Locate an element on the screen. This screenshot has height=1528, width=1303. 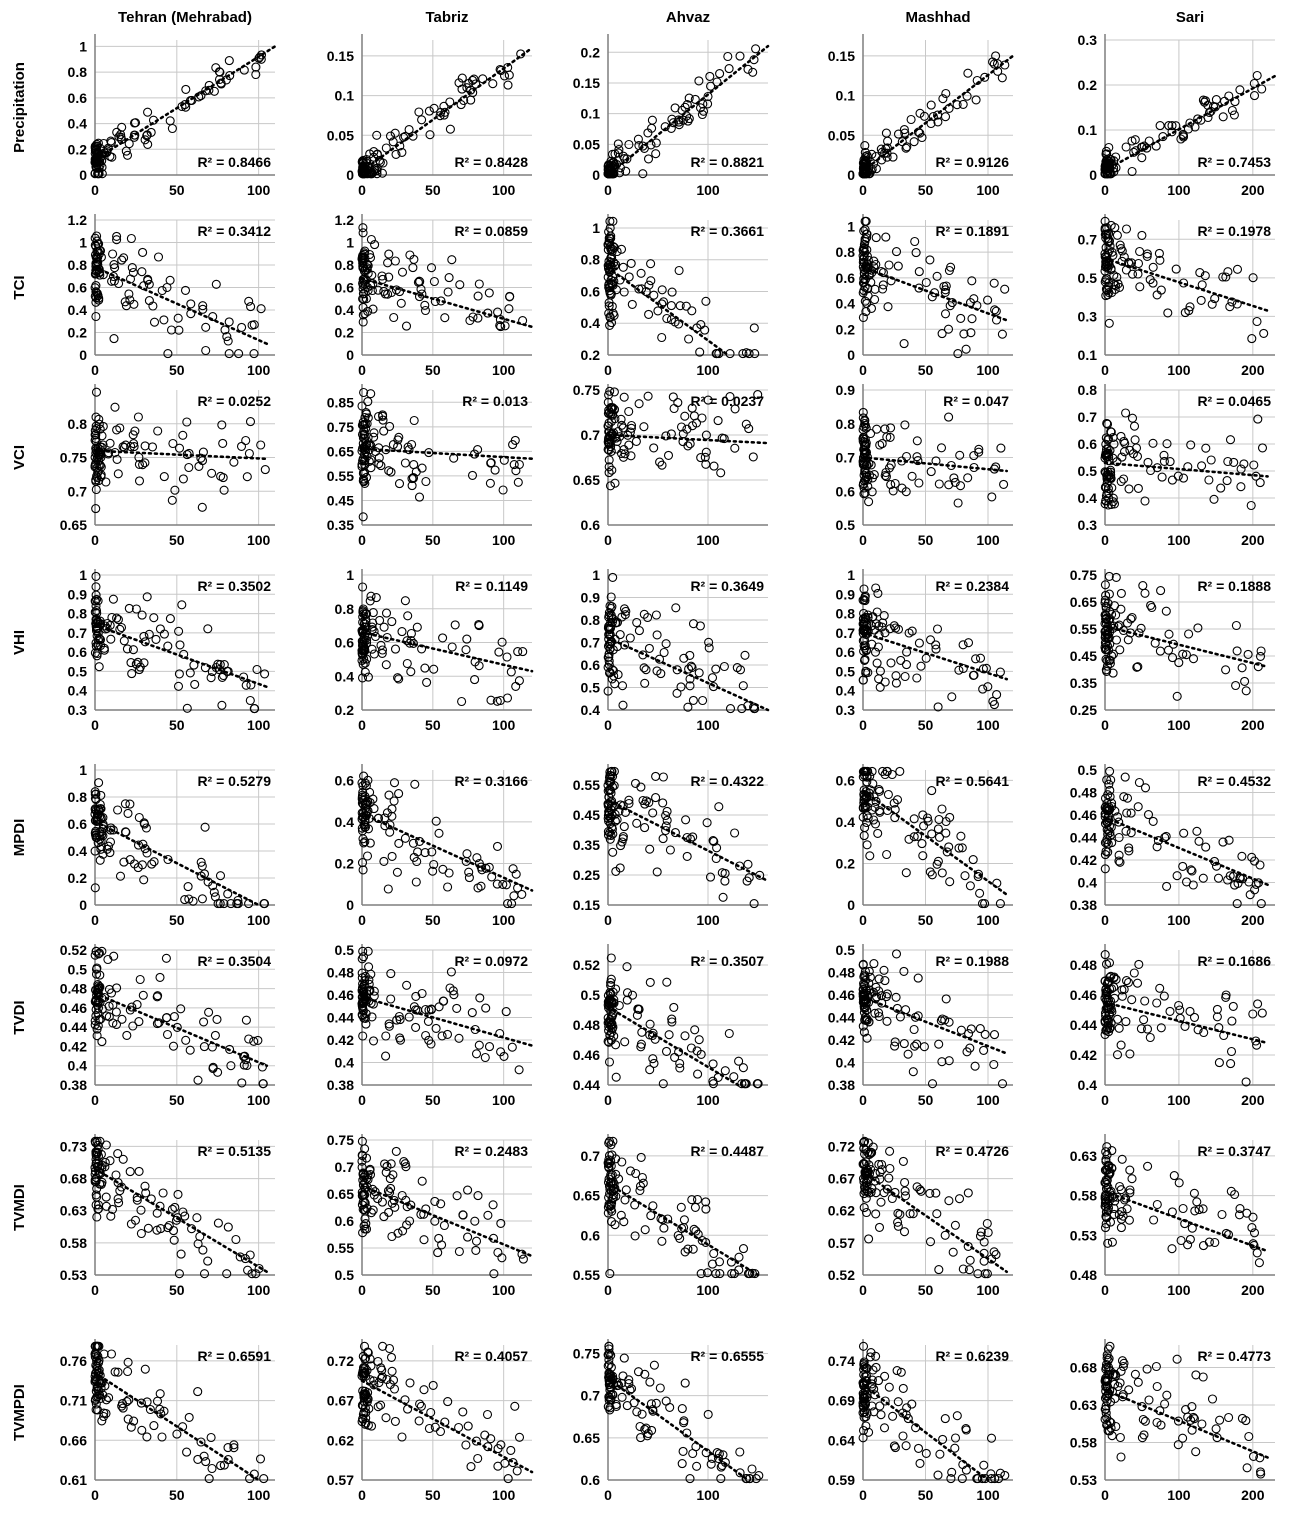
r-squared-label: R² = 0.3649 is located at coordinates (727, 586).